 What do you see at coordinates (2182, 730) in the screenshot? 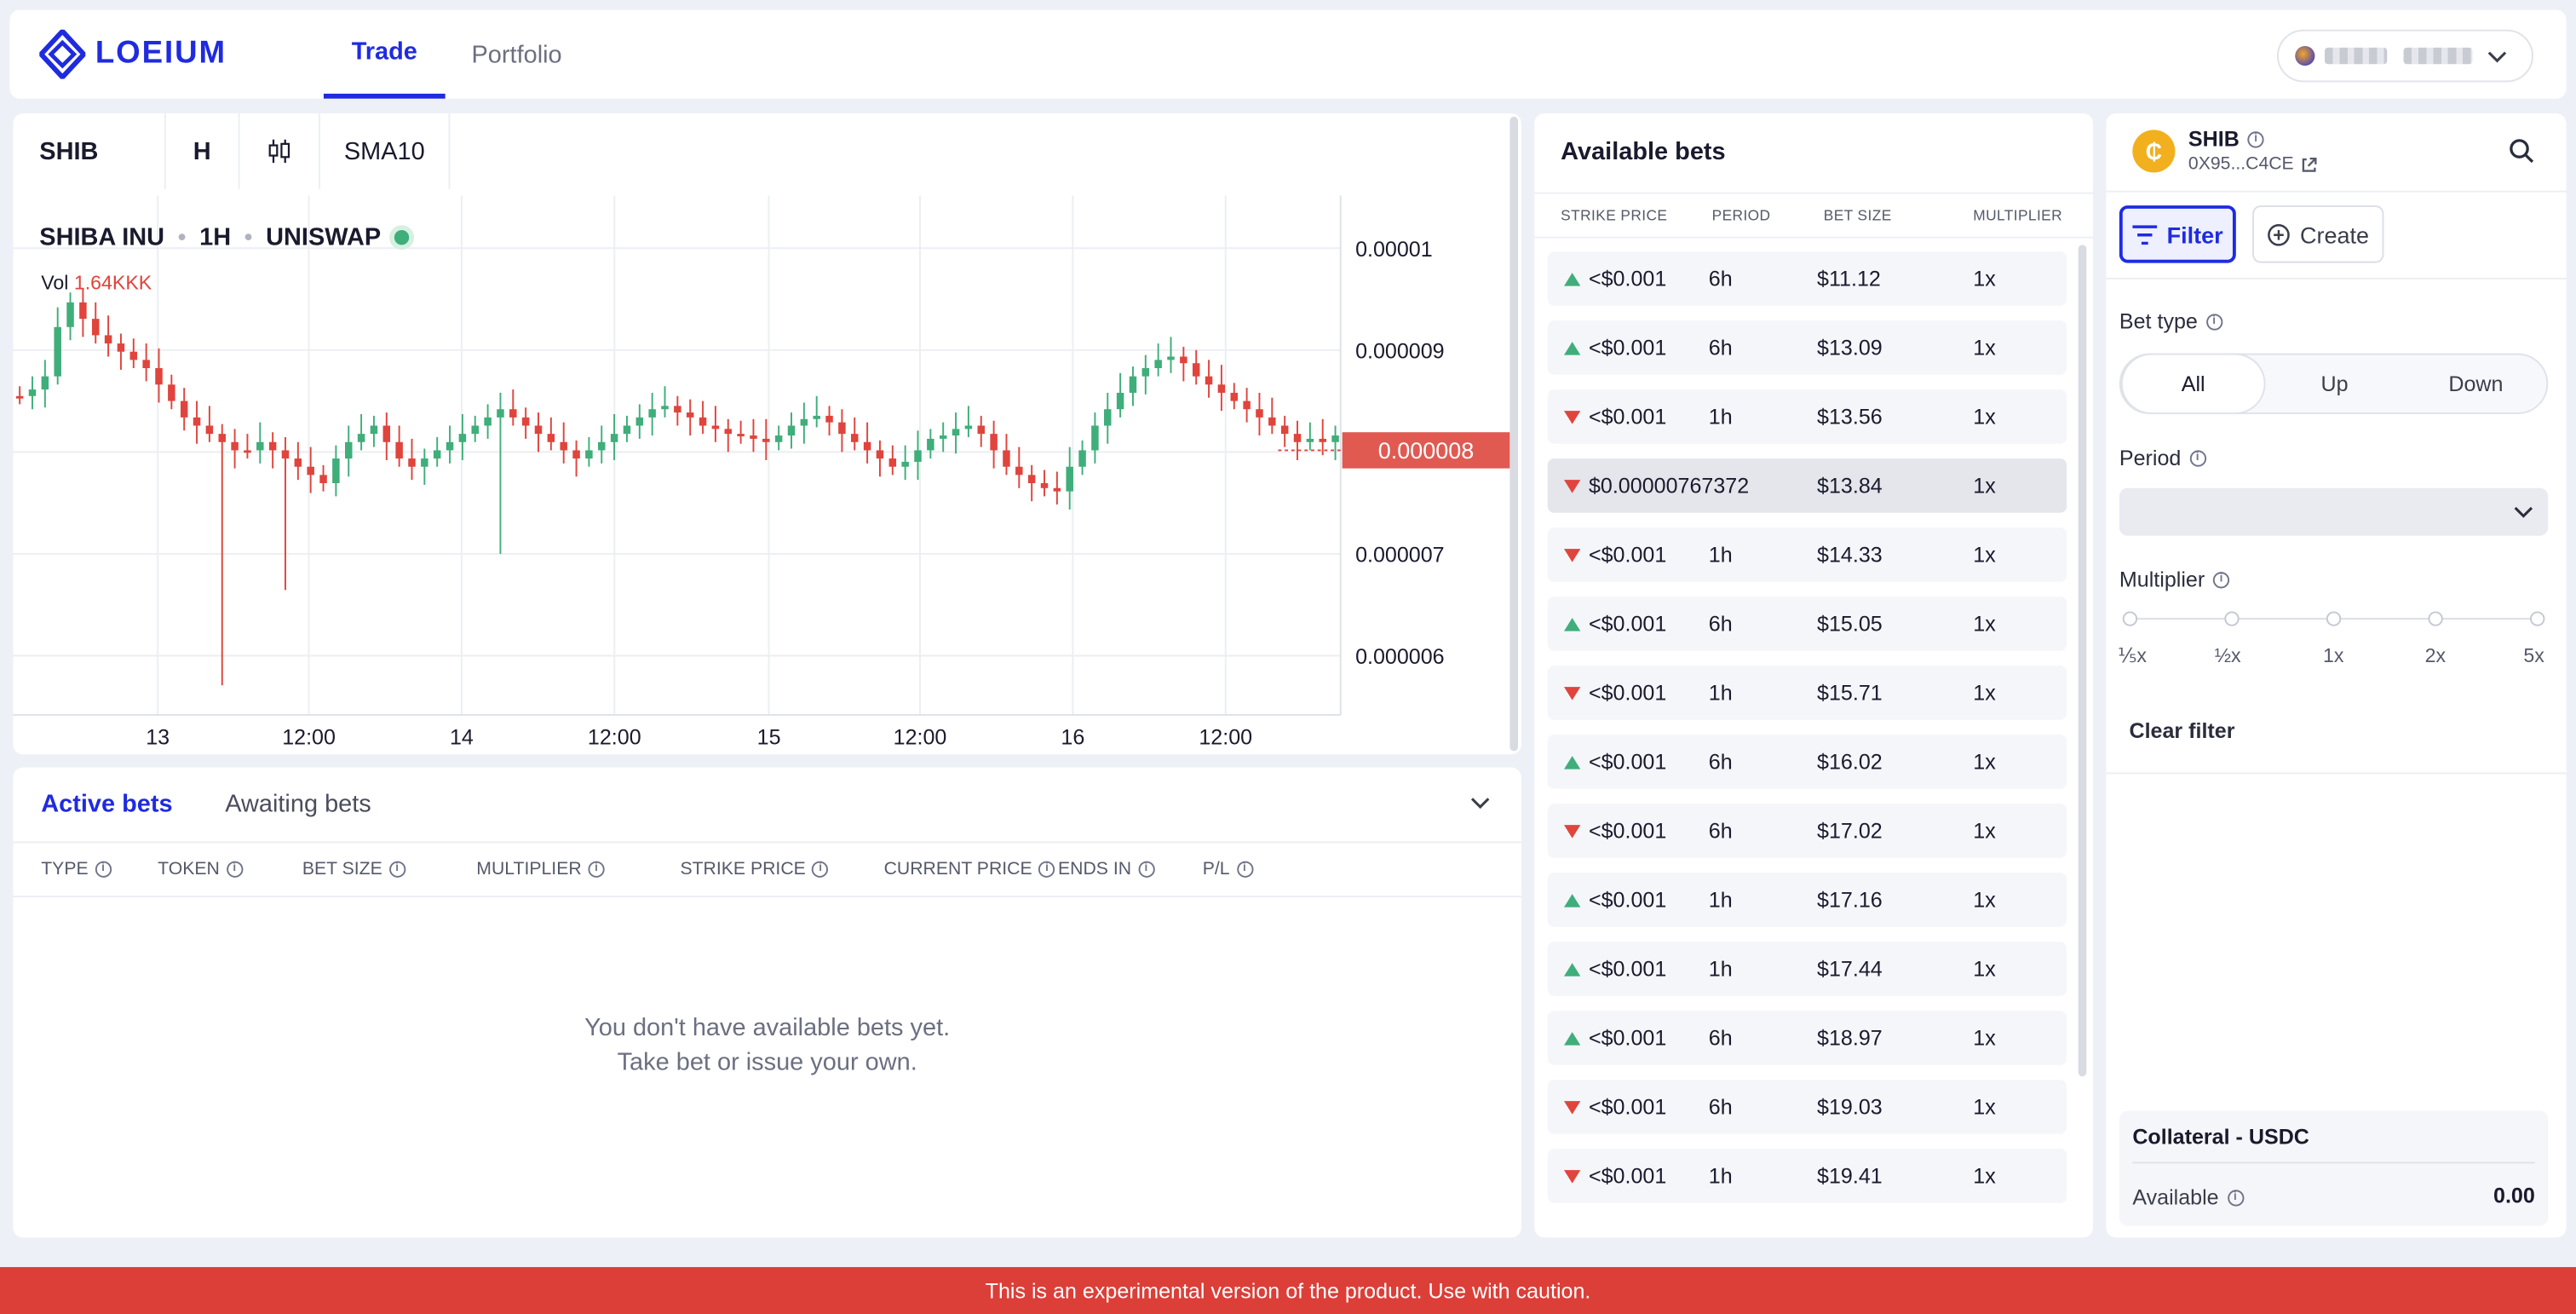
I see `clear-filter-button: Clear filter` at bounding box center [2182, 730].